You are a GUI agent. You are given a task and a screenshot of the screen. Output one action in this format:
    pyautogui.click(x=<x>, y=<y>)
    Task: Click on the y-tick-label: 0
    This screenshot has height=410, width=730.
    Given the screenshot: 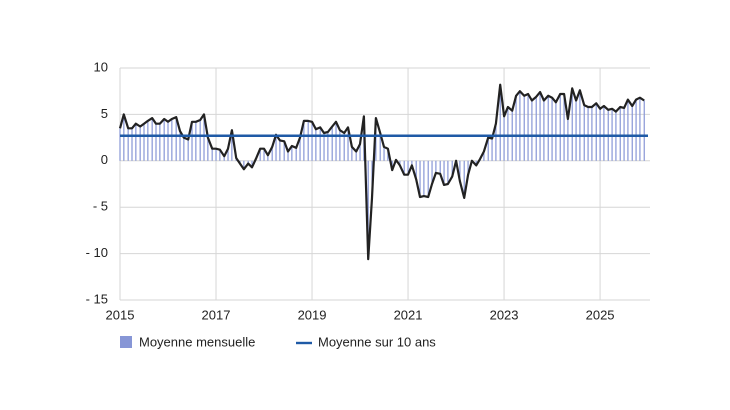 What is the action you would take?
    pyautogui.click(x=104, y=159)
    